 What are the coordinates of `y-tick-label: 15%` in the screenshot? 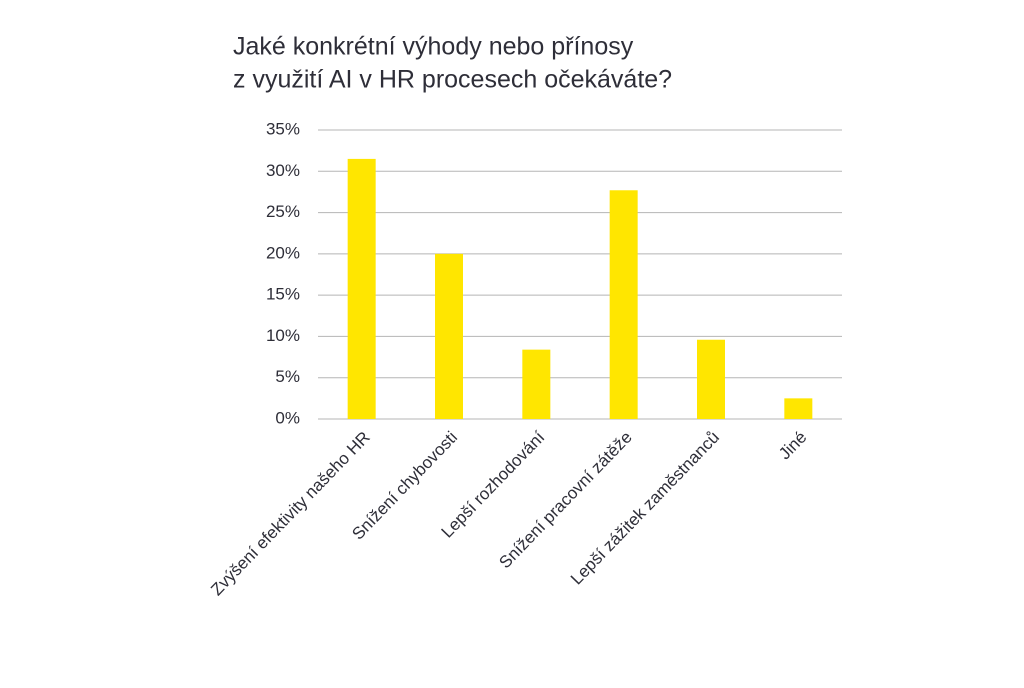 It's located at (283, 294).